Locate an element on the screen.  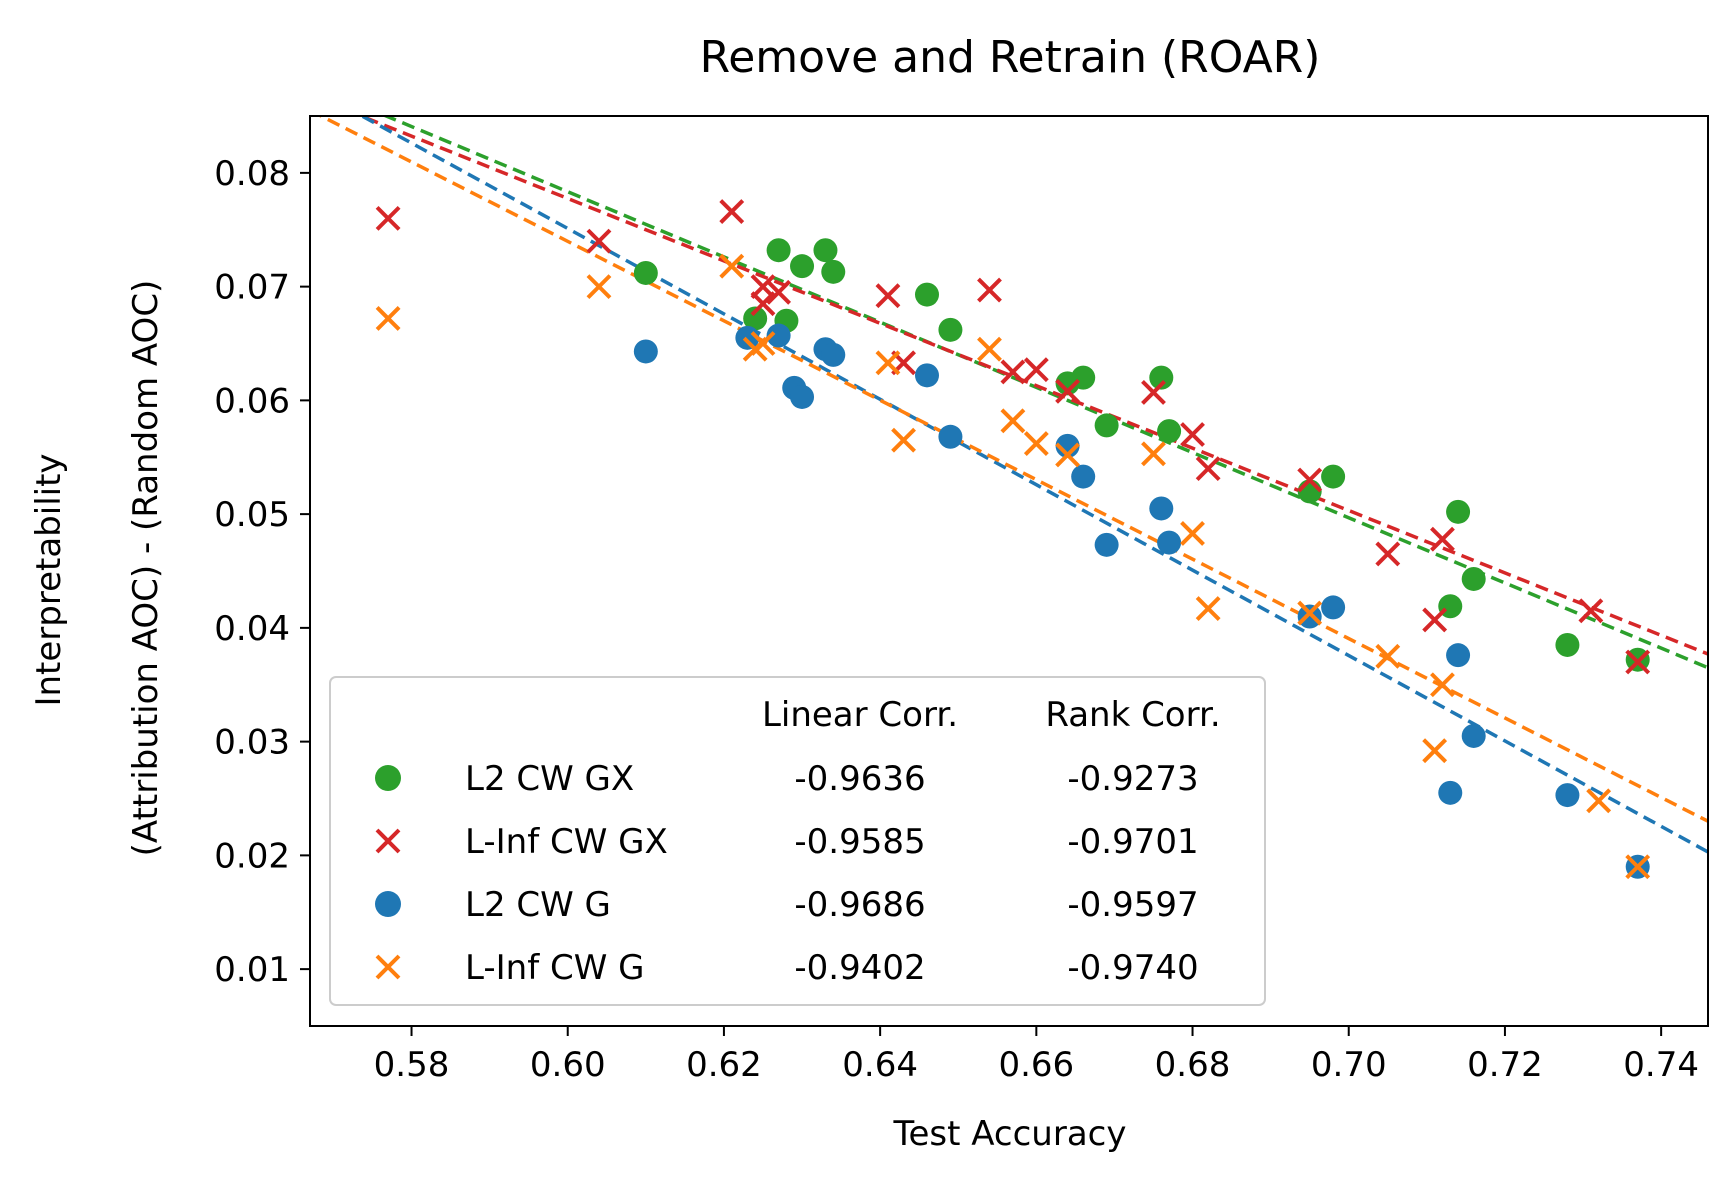
legend-label: L2 CW GX is located at coordinates (549, 779).